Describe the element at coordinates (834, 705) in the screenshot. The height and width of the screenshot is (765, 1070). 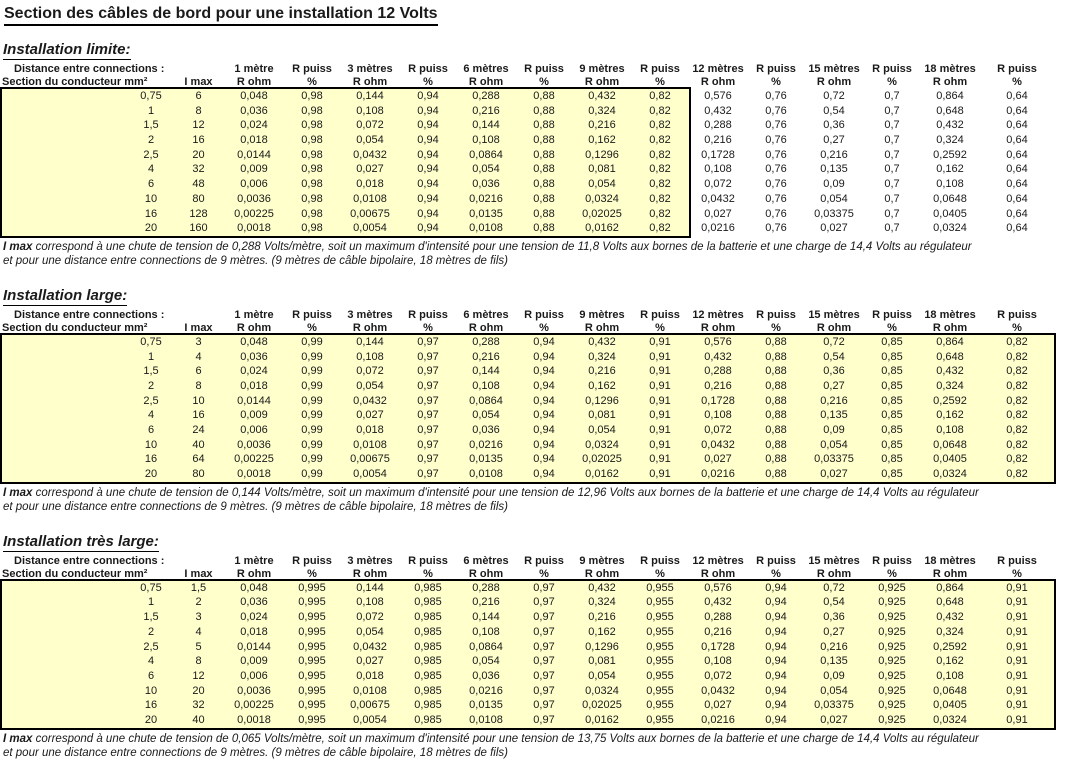
I see `cell-rohm: 0,03375` at that location.